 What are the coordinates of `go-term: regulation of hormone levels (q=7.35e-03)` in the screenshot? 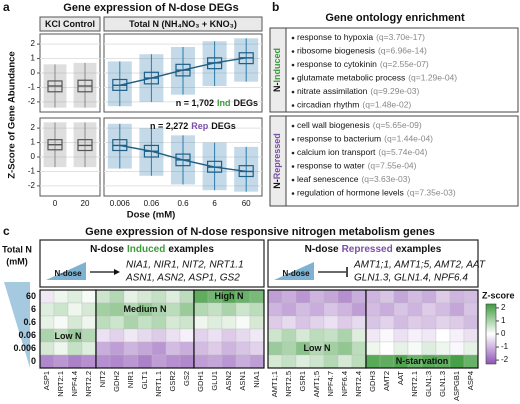 It's located at (376, 193).